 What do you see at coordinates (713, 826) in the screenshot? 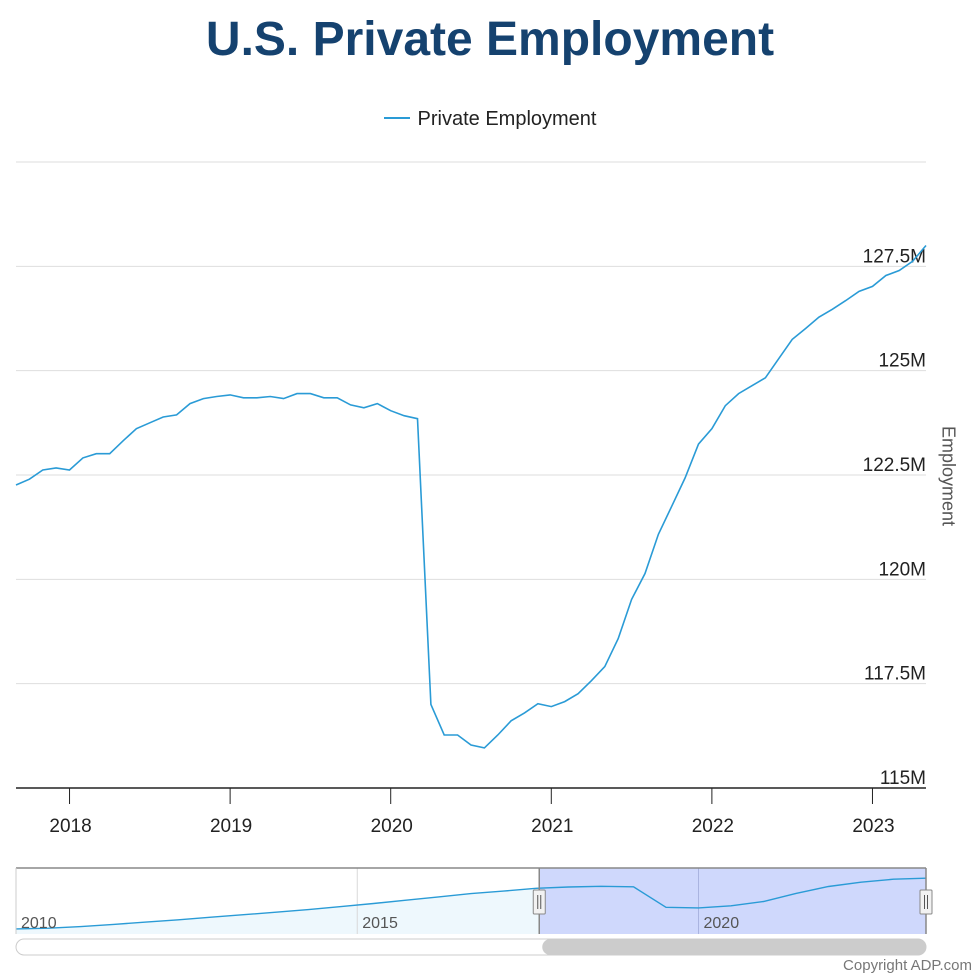
I see `x-tick-label: 2022` at bounding box center [713, 826].